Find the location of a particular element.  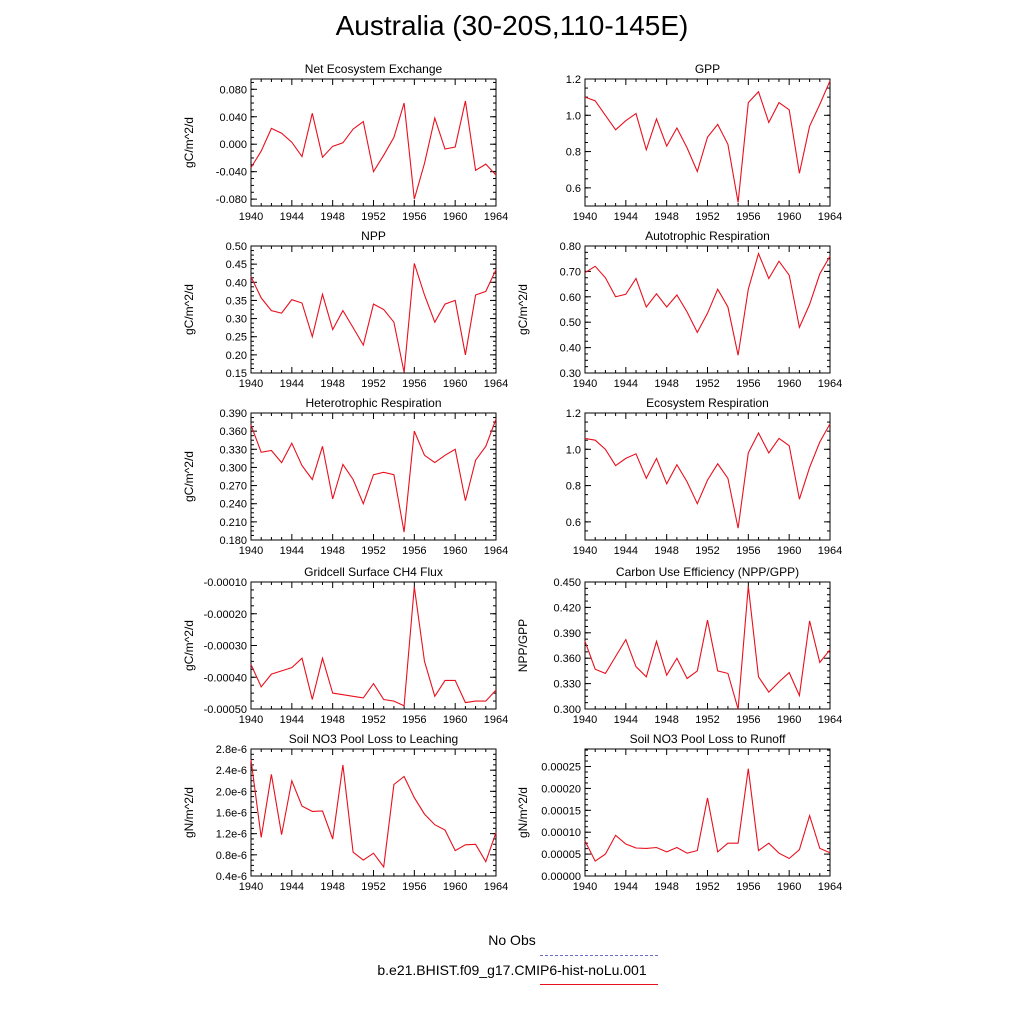

panel-4-frame is located at coordinates (707, 309).